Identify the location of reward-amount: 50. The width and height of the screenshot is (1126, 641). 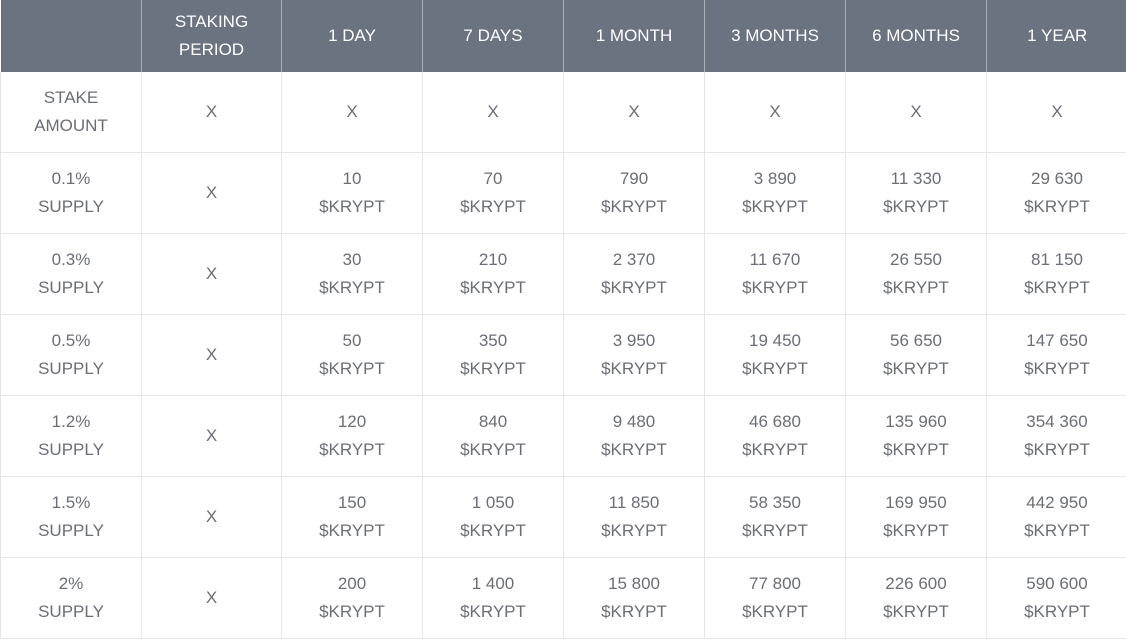
(352, 340).